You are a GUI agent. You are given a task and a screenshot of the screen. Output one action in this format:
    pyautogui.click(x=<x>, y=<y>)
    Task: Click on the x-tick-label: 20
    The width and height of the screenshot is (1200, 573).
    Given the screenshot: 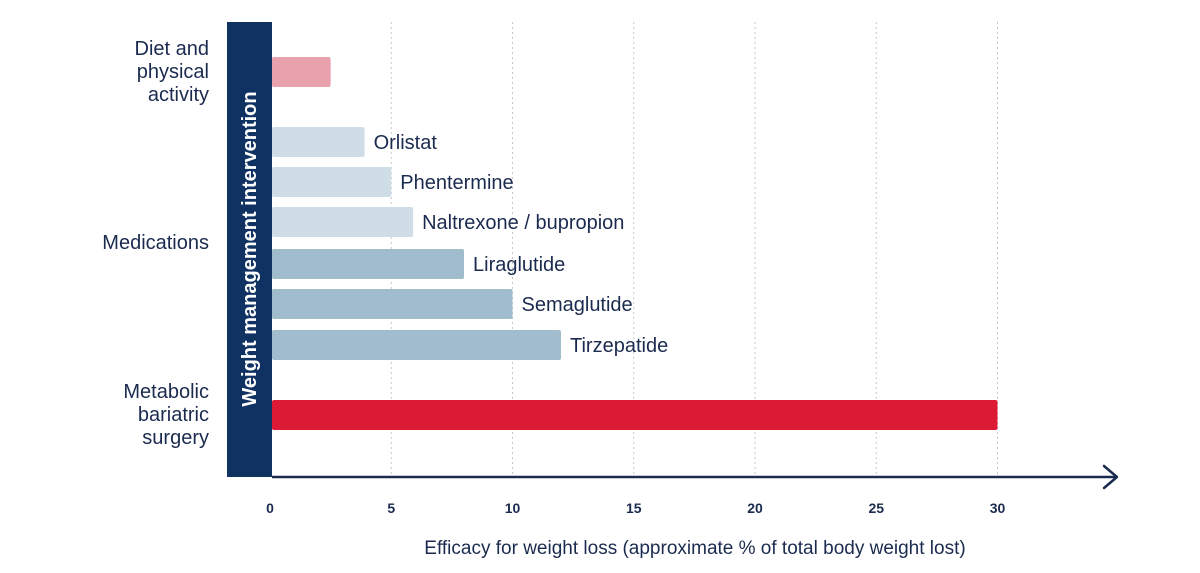 What is the action you would take?
    pyautogui.click(x=755, y=508)
    